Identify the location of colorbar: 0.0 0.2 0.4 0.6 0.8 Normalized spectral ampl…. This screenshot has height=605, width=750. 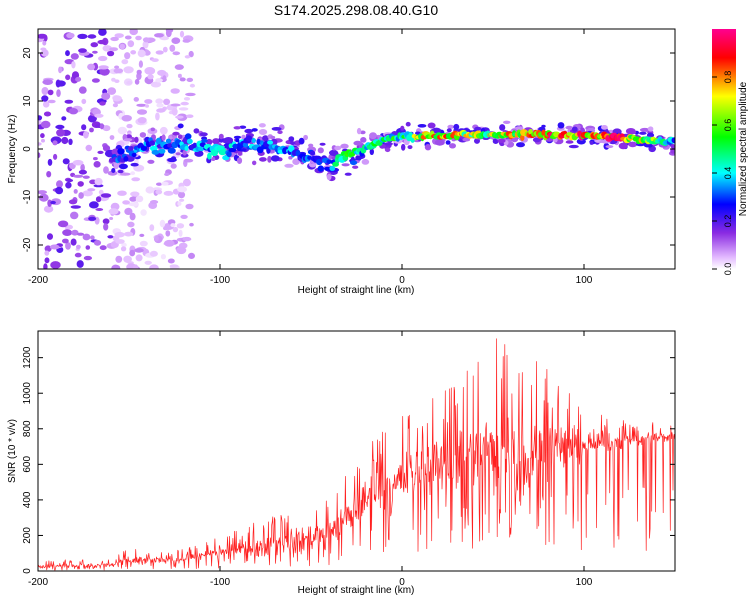
(730, 152).